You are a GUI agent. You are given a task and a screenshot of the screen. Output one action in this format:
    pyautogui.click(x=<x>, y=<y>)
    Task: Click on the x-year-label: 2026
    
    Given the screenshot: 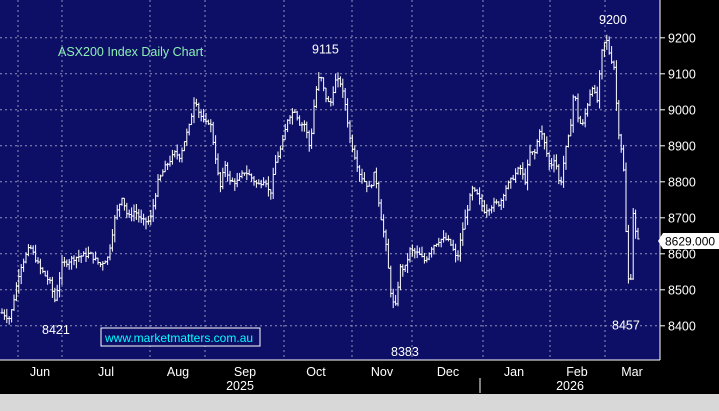 What is the action you would take?
    pyautogui.click(x=570, y=386)
    